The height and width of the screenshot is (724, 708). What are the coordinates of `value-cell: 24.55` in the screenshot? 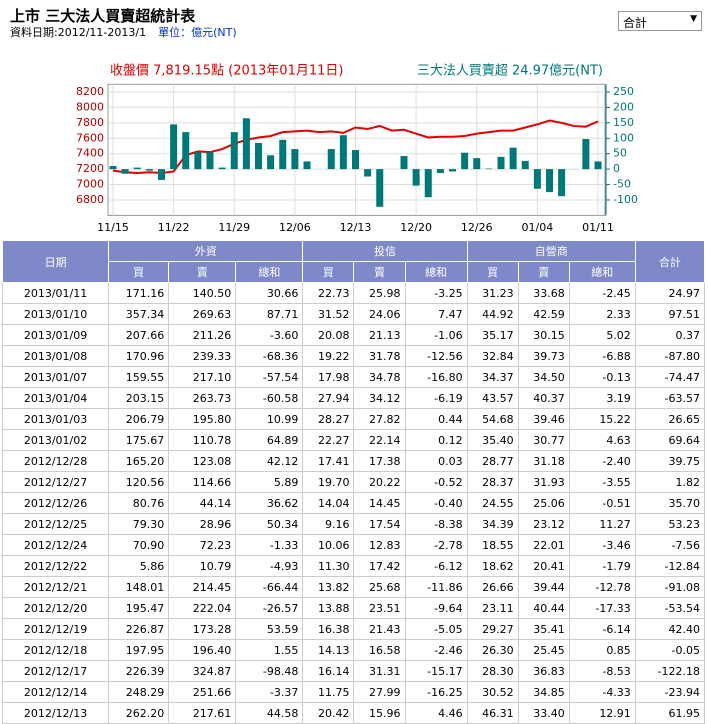 It's located at (492, 503).